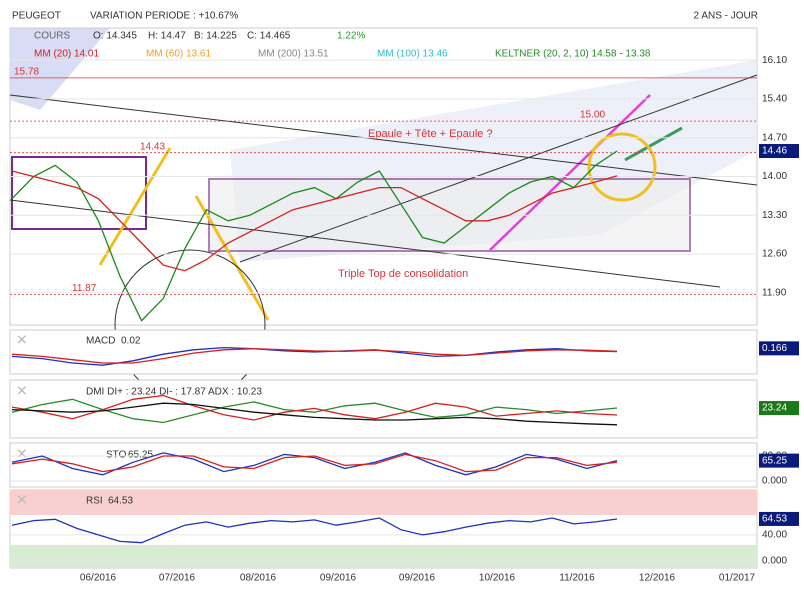 The image size is (804, 594). Describe the element at coordinates (737, 578) in the screenshot. I see `x-tick-label: 01/2017` at that location.